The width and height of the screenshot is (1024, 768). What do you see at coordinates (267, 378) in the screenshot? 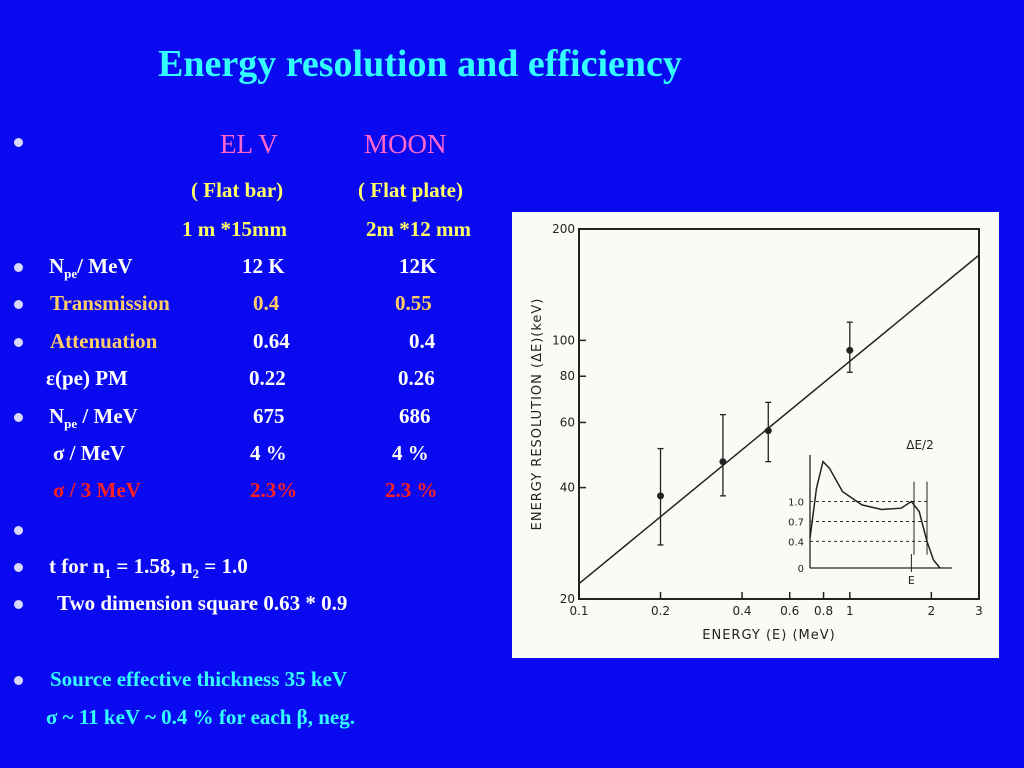
I see `row-eps-v1: 0.22` at bounding box center [267, 378].